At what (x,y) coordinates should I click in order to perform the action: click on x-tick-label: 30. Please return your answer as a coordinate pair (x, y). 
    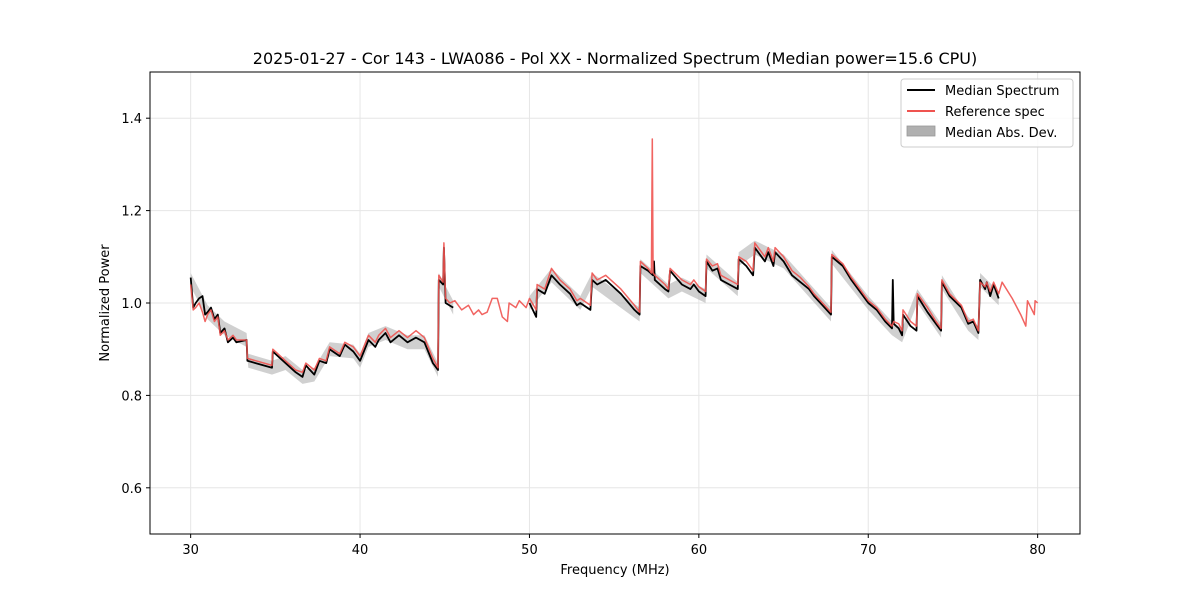
    Looking at the image, I should click on (190, 550).